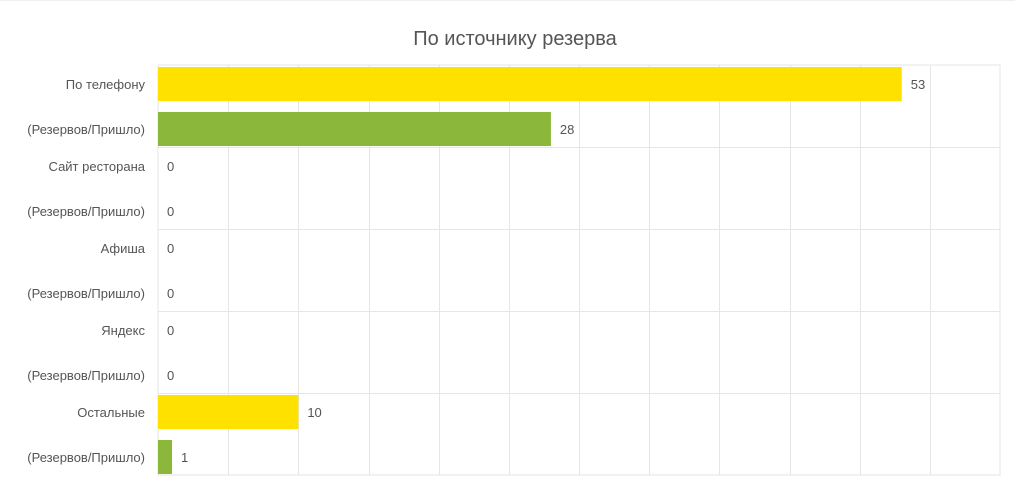 The width and height of the screenshot is (1015, 493). What do you see at coordinates (123, 330) in the screenshot?
I see `category-label: Яндекс` at bounding box center [123, 330].